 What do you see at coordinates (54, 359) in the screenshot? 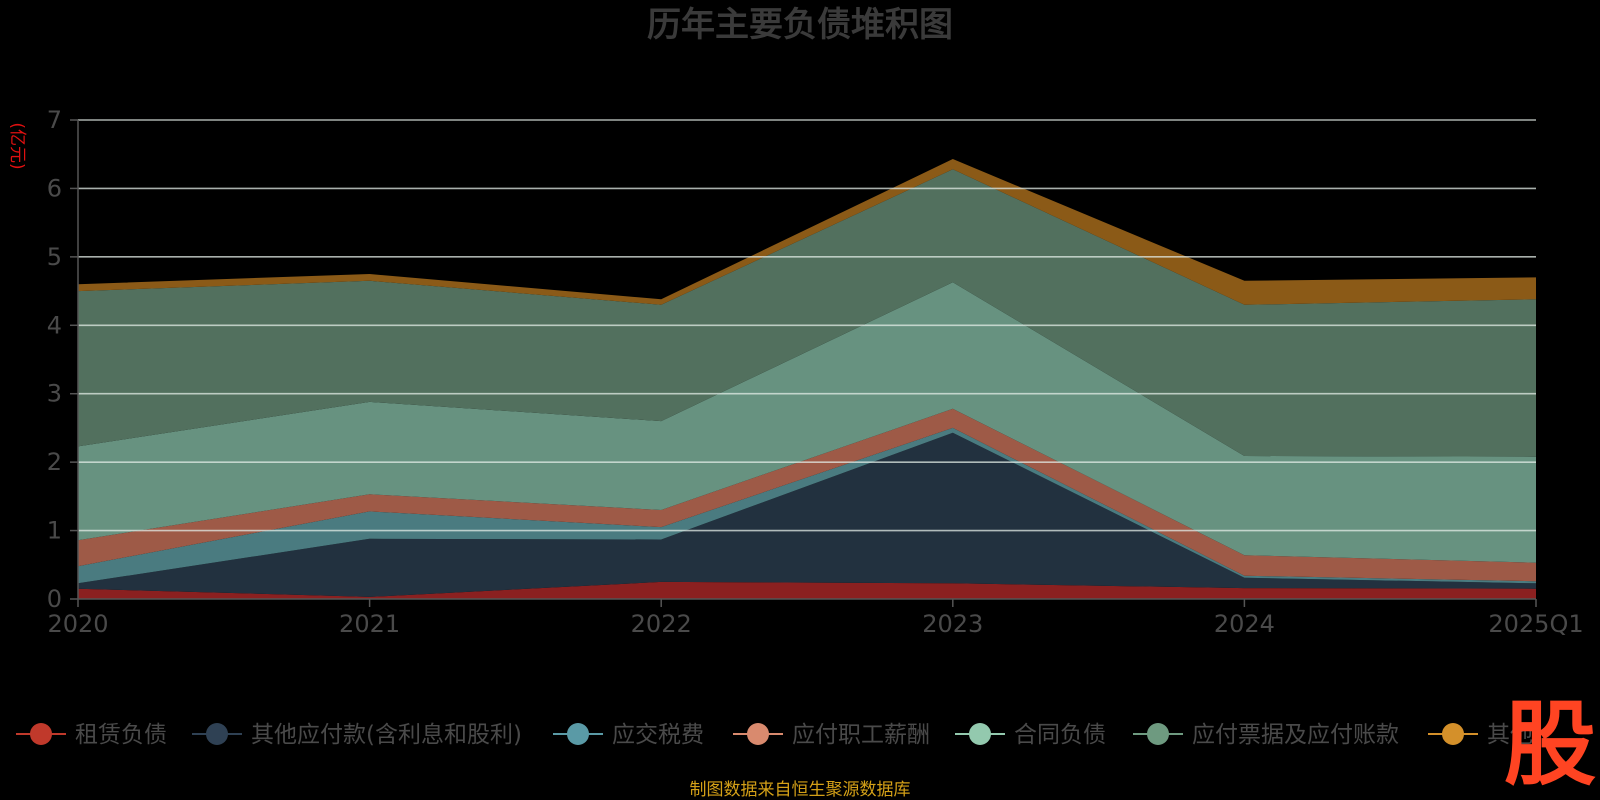
I see `y-tick-labels: 0 1 2 3 4 5 6 7` at bounding box center [54, 359].